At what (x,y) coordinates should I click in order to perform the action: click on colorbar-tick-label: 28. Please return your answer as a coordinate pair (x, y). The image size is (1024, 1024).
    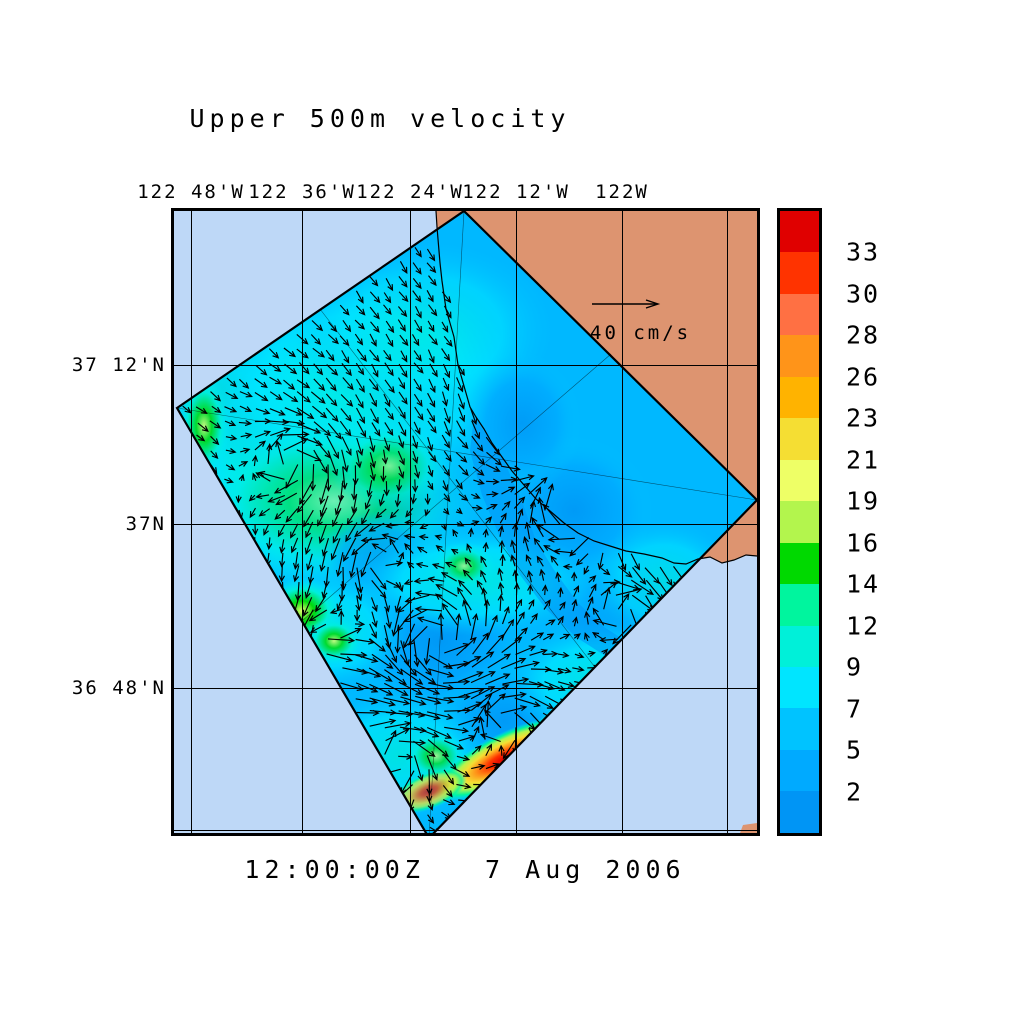
    Looking at the image, I should click on (863, 335).